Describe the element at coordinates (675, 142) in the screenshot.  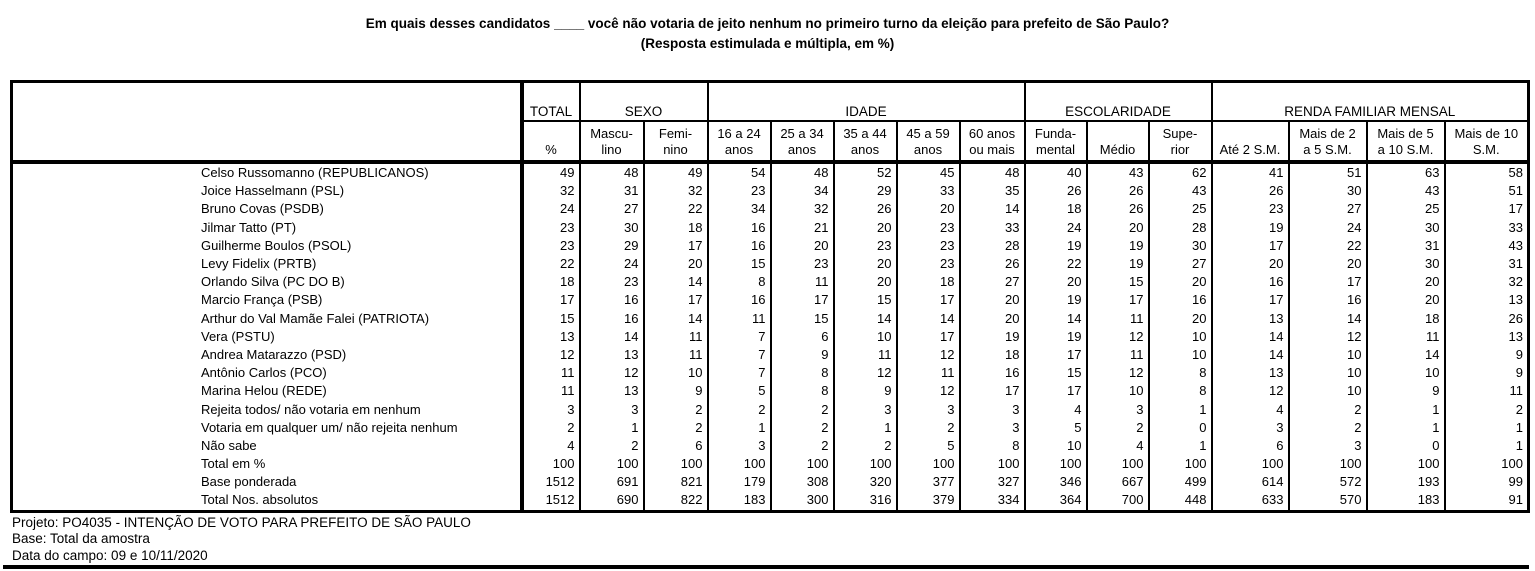
I see `column-header: Femi- nino` at that location.